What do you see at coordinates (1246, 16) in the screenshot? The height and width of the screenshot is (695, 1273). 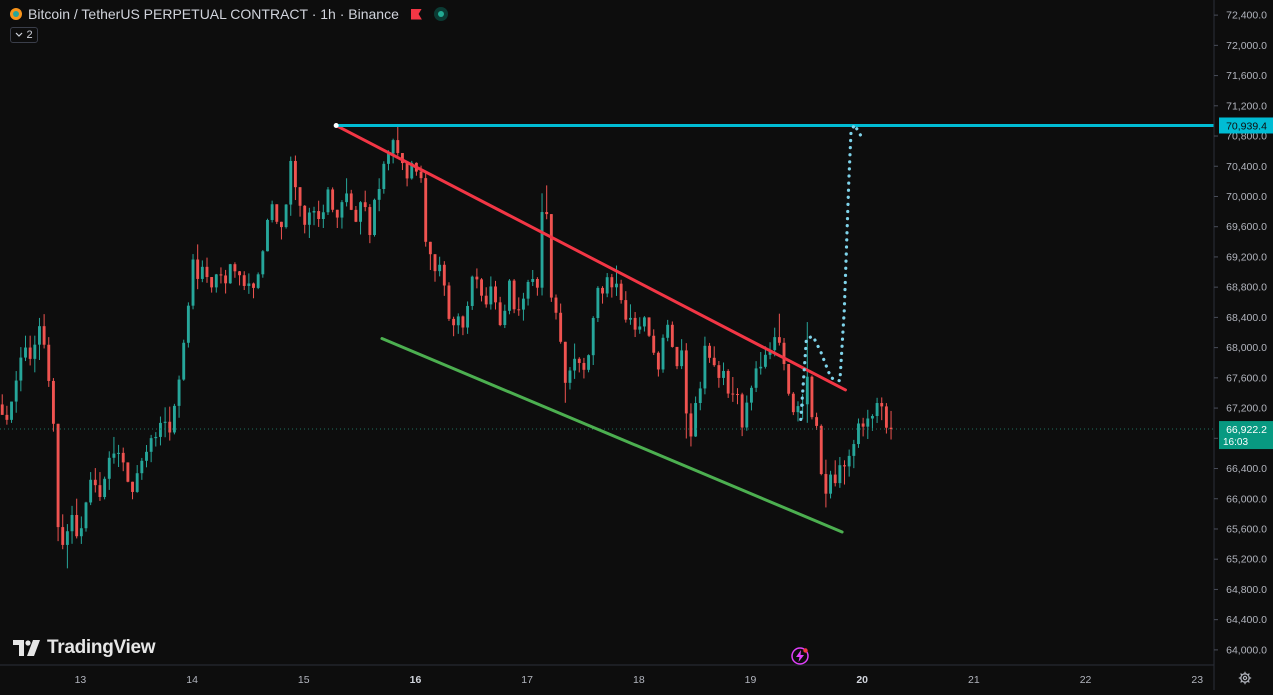 I see `y-tick-label: 72,400.0` at bounding box center [1246, 16].